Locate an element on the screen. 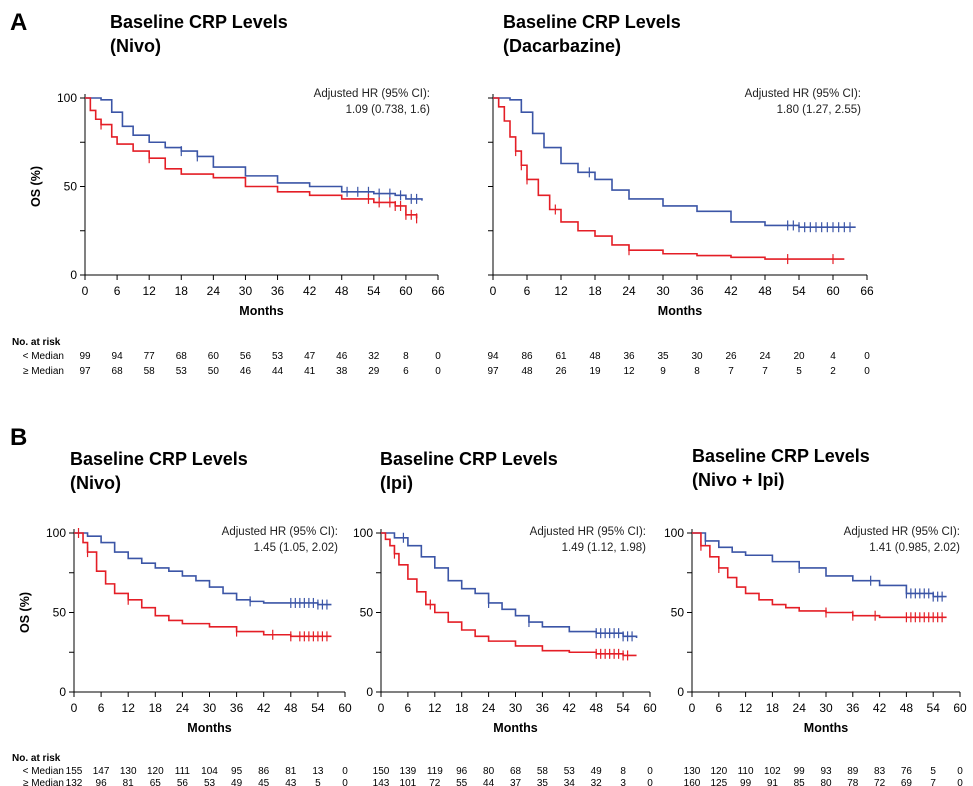 The height and width of the screenshot is (786, 973). risk-count: 45 is located at coordinates (264, 782).